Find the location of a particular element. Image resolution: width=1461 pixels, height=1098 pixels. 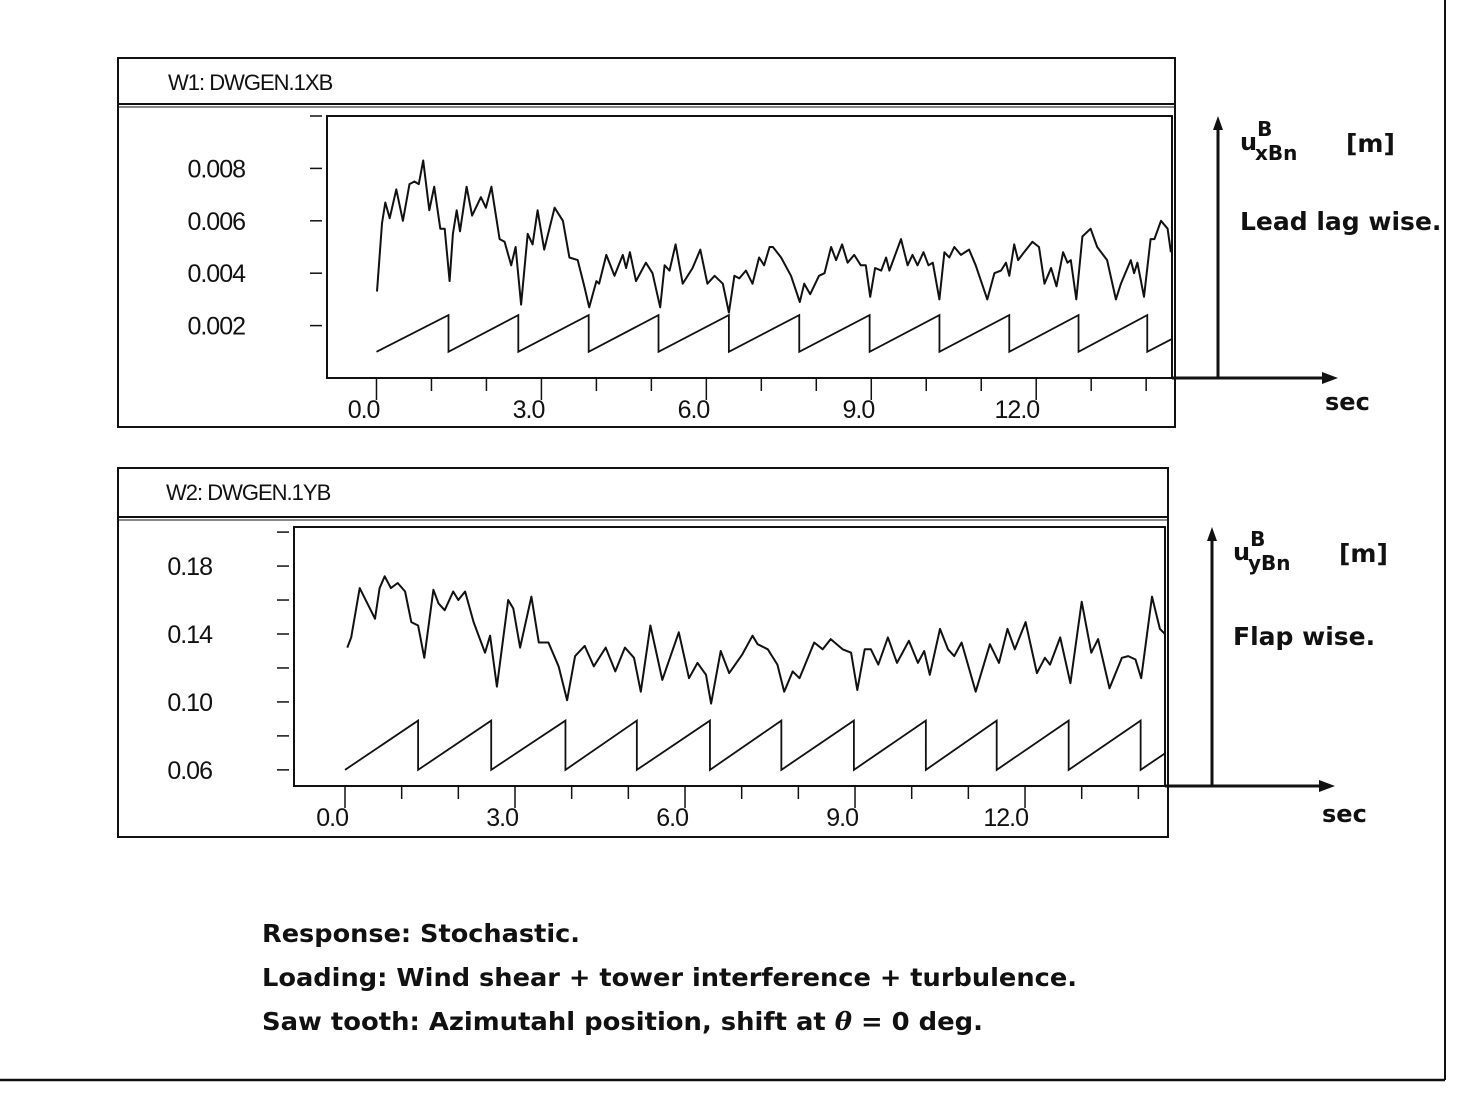

y-axis-subscript: xBn is located at coordinates (1276, 153).